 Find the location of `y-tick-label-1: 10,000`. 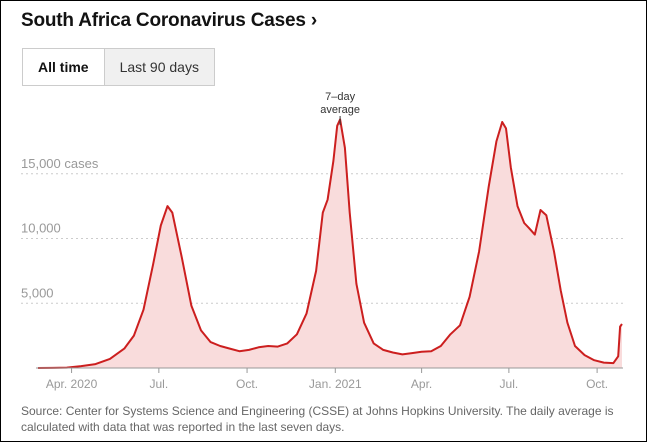

y-tick-label-1: 10,000 is located at coordinates (41, 228).